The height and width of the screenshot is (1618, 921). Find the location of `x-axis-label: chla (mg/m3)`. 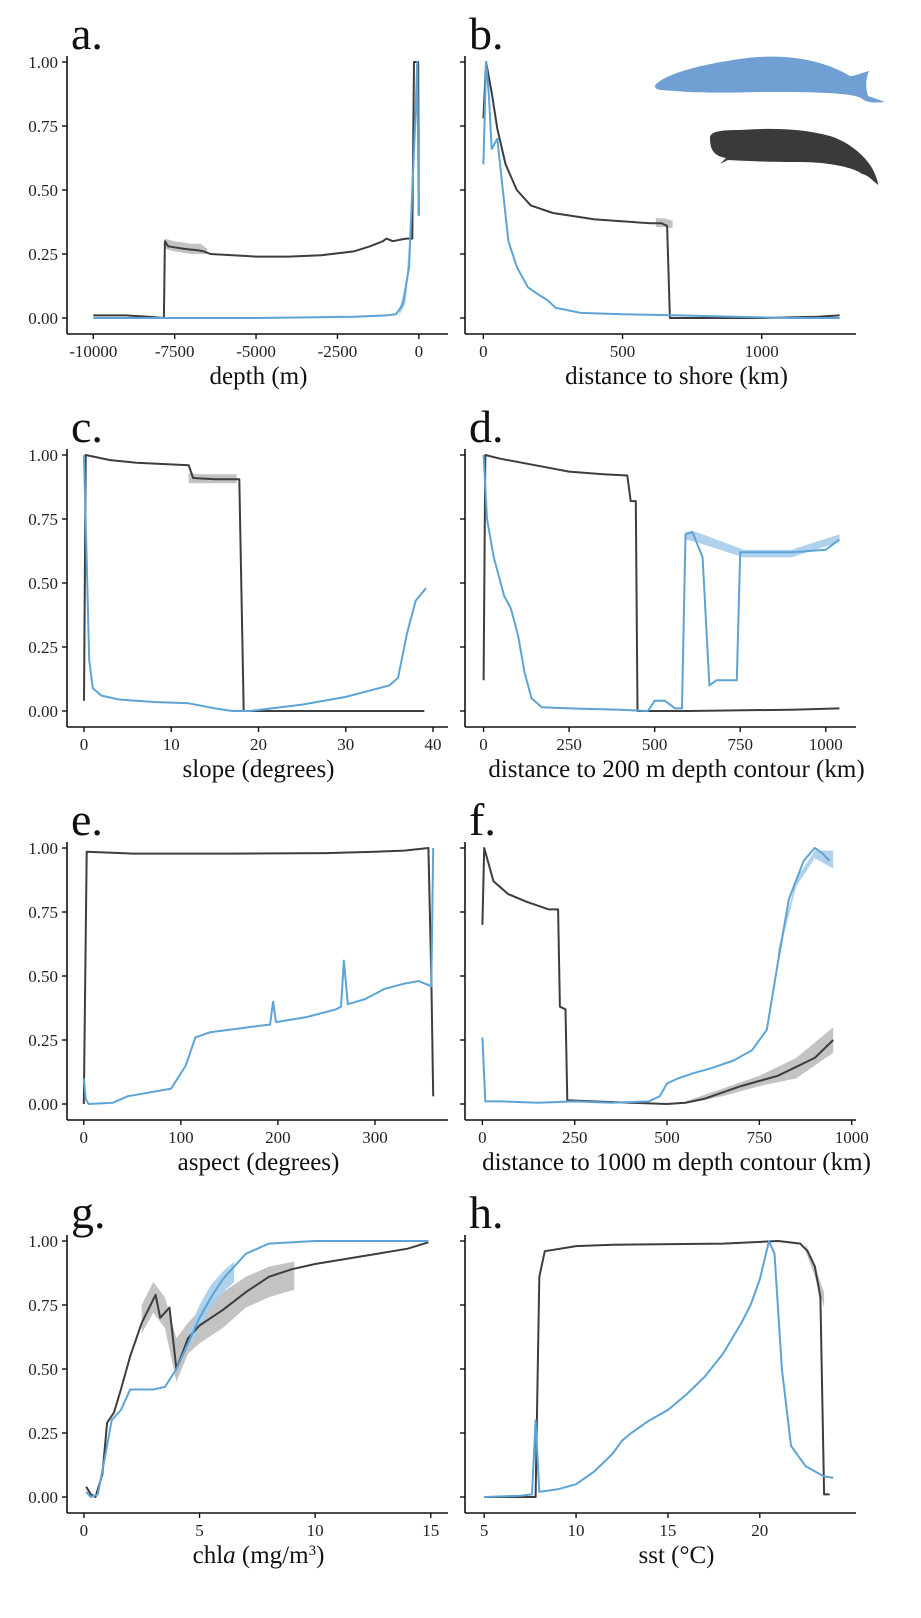

x-axis-label: chla (mg/m3) is located at coordinates (259, 1555).